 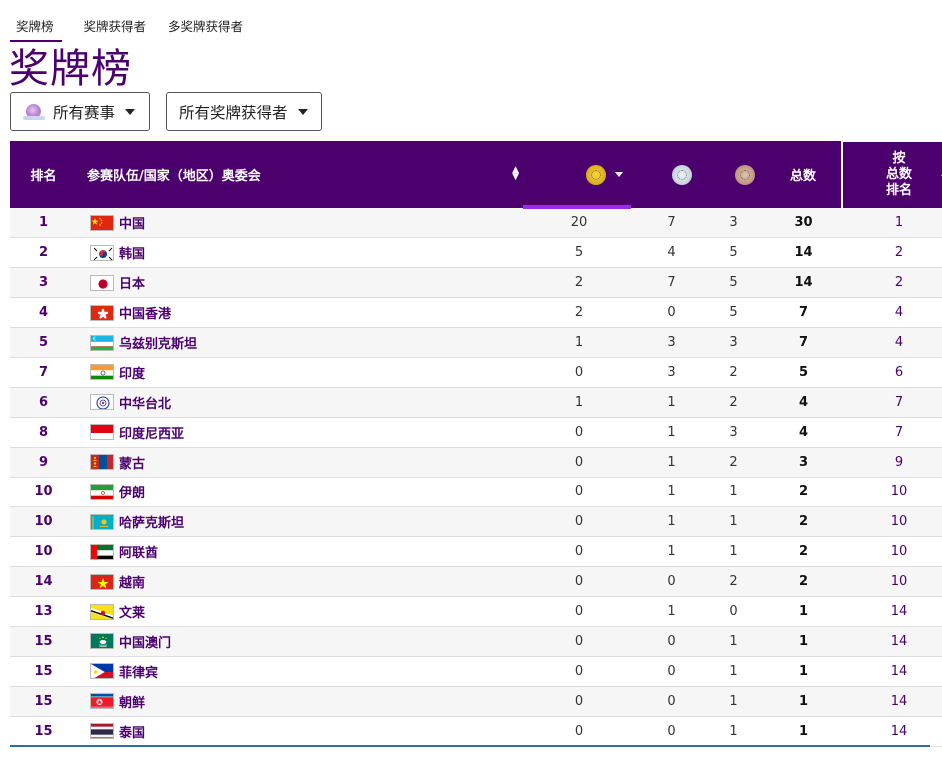 I want to click on rank-by-total-cell: 1, so click(x=899, y=223).